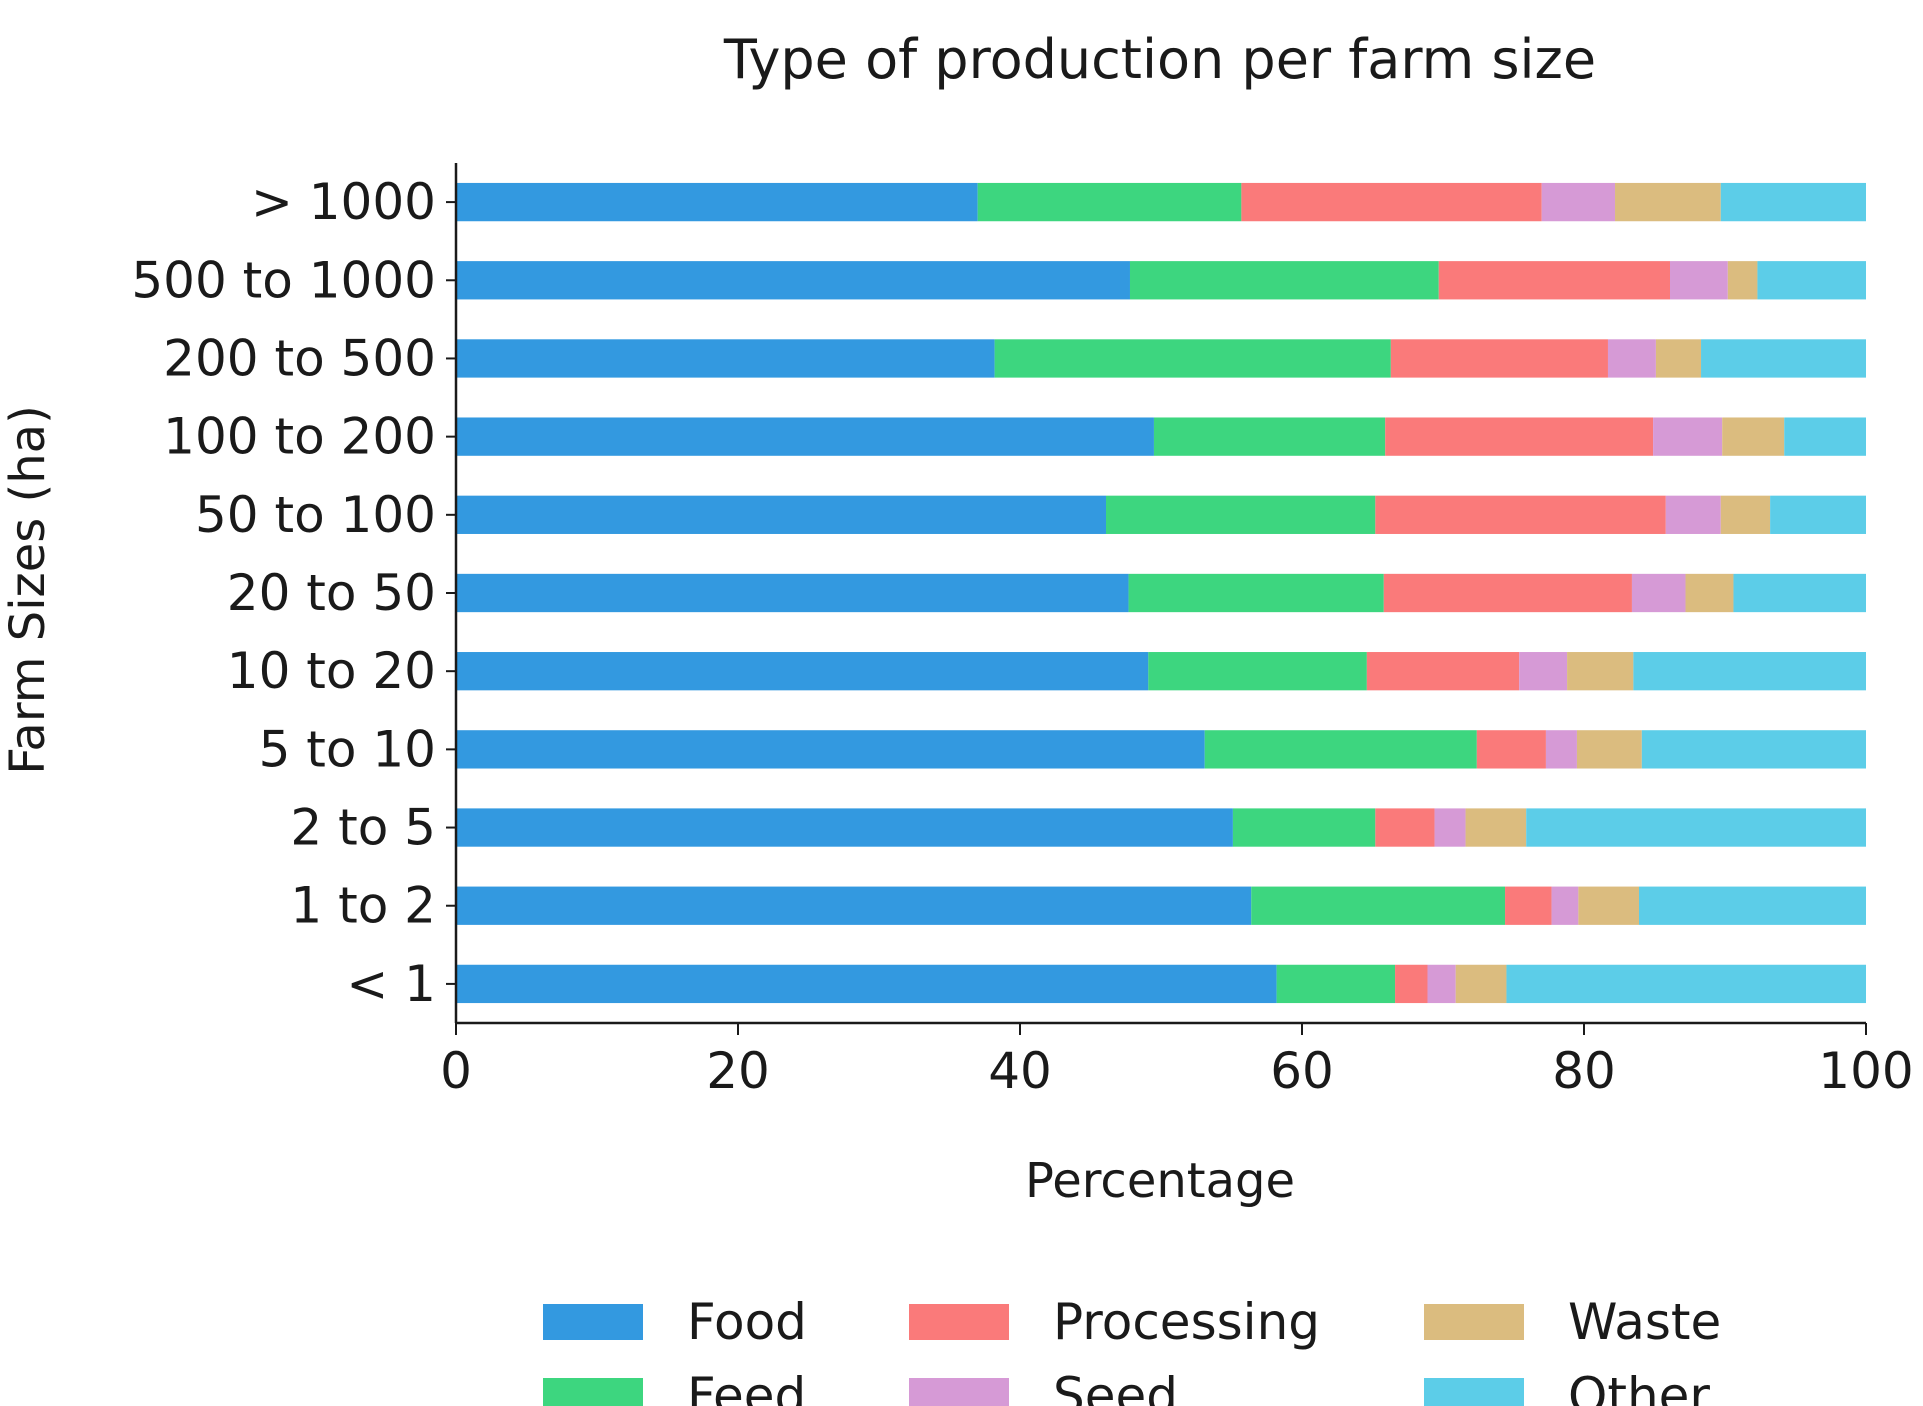 The height and width of the screenshot is (1406, 1923). What do you see at coordinates (28, 590) in the screenshot?
I see `y-axis-label: Farm Sizes (ha)` at bounding box center [28, 590].